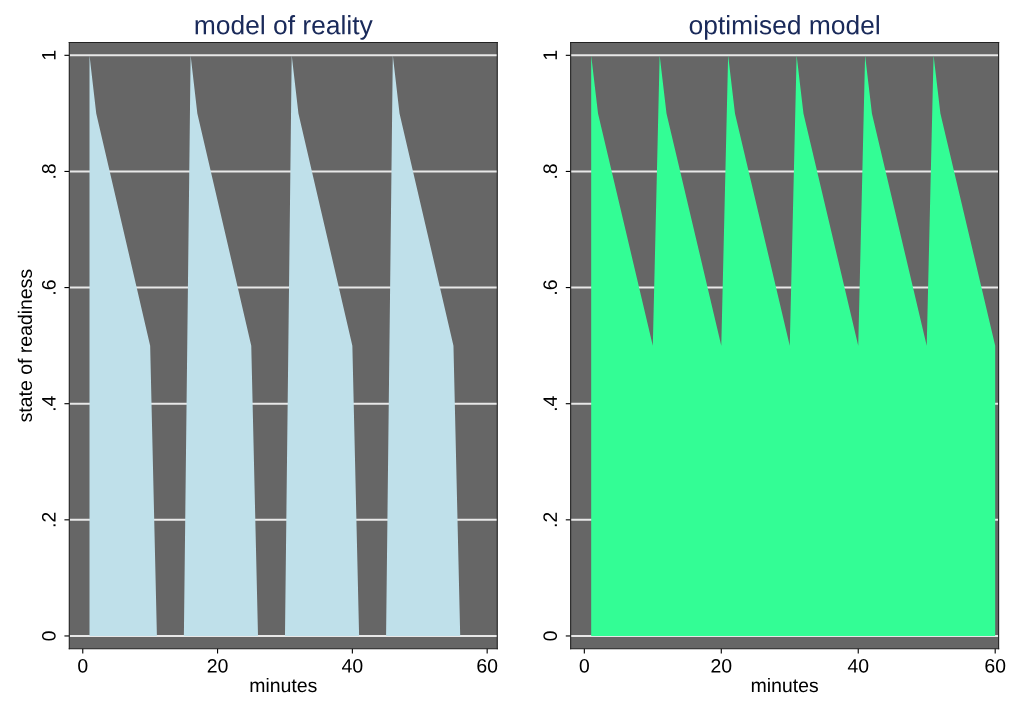  Describe the element at coordinates (784, 27) in the screenshot. I see `chart-title: optimised model` at that location.